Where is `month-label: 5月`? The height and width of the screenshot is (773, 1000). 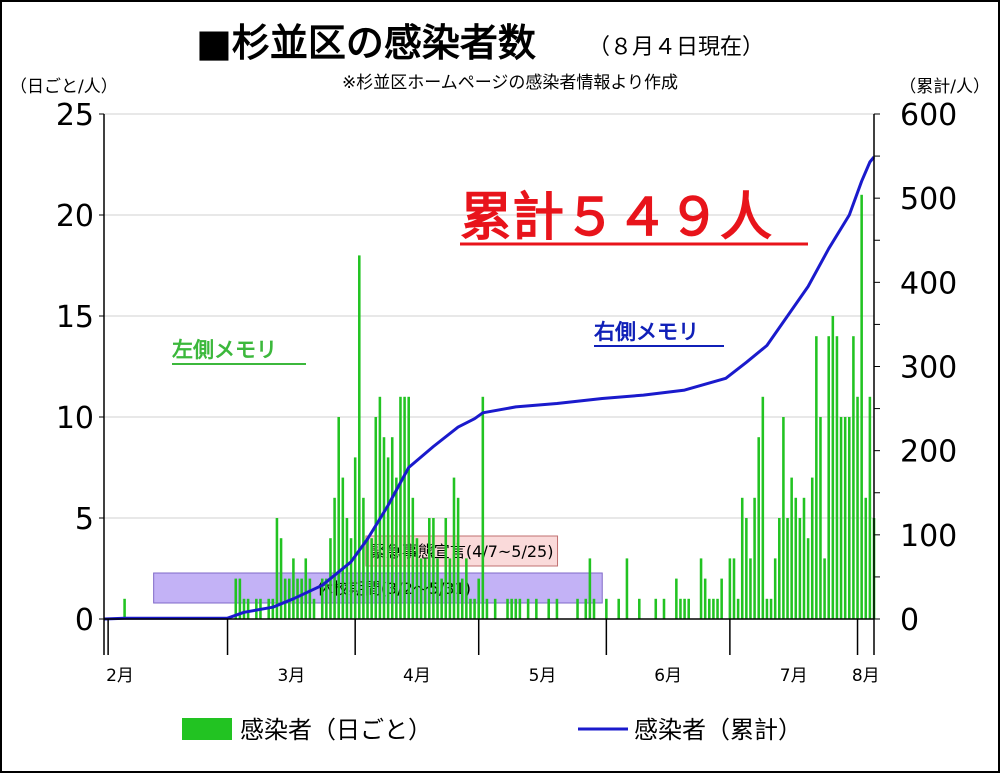 month-label: 5月 is located at coordinates (543, 676).